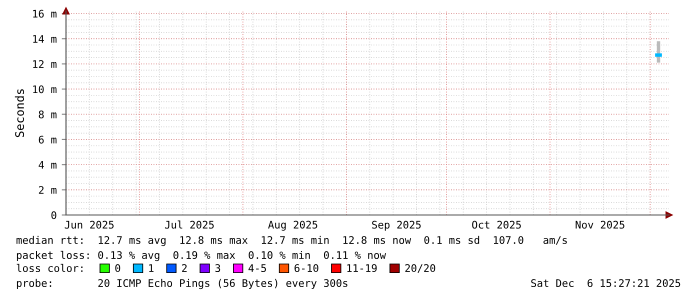 This screenshot has height=297, width=697. What do you see at coordinates (306, 268) in the screenshot?
I see `legend-label: 6-10` at bounding box center [306, 268].